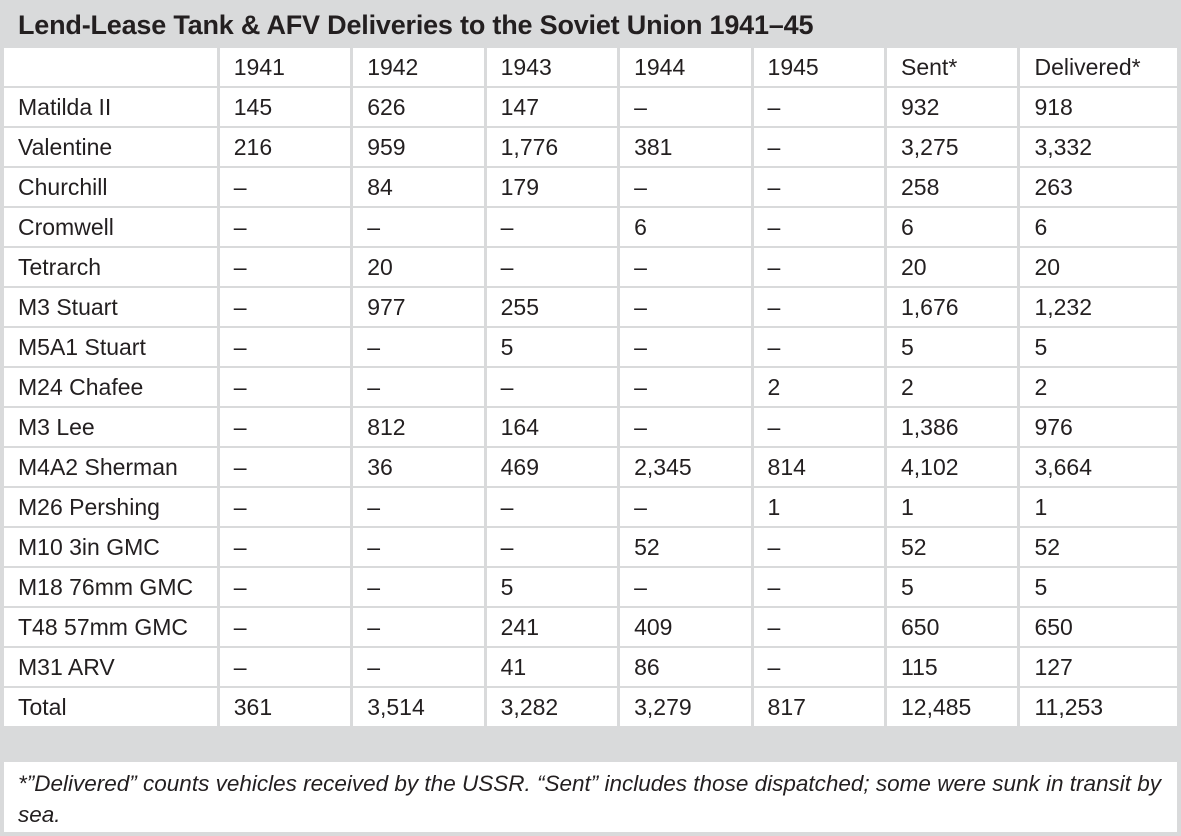  What do you see at coordinates (112, 228) in the screenshot?
I see `vehicle-name-cell: Cromwell` at bounding box center [112, 228].